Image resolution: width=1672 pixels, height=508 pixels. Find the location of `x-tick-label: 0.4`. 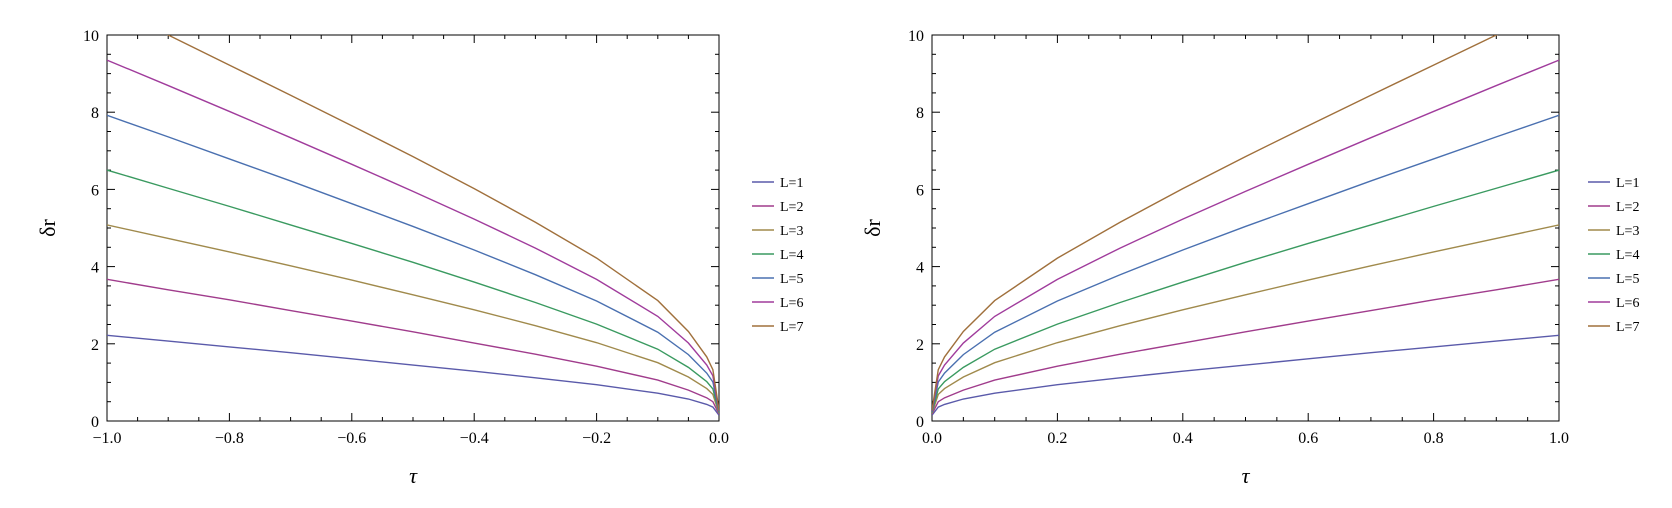

x-tick-label: 0.4 is located at coordinates (1183, 438).